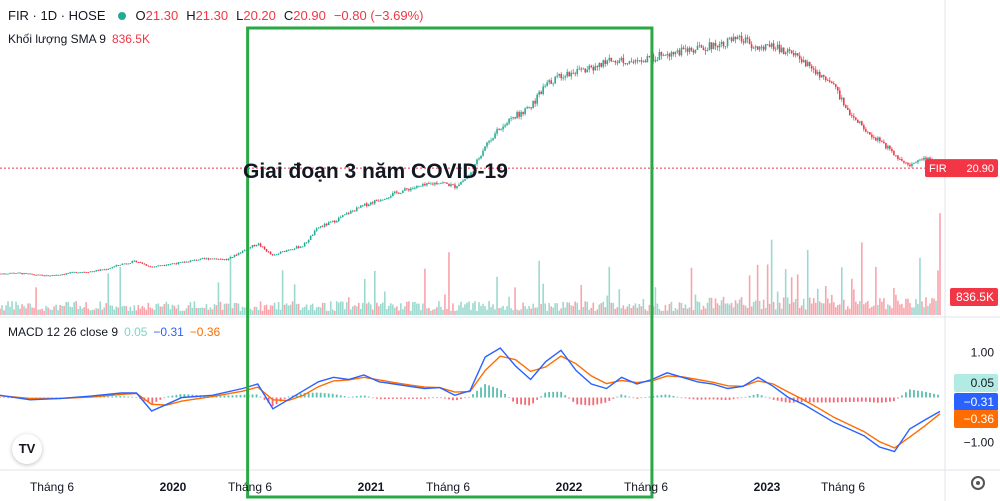  Describe the element at coordinates (469, 395) in the screenshot. I see `macd-histogram` at that location.